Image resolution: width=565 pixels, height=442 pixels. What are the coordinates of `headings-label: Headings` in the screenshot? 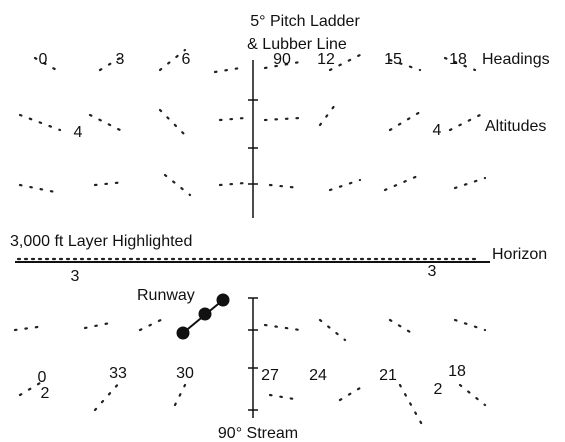 It's located at (516, 59).